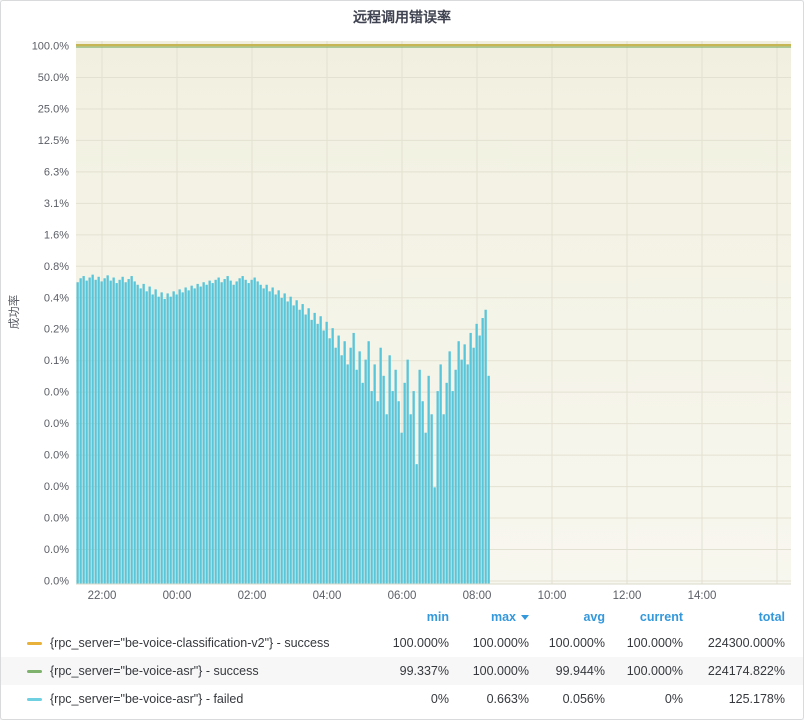 This screenshot has height=720, width=804. I want to click on legend-header-total: total, so click(771, 617).